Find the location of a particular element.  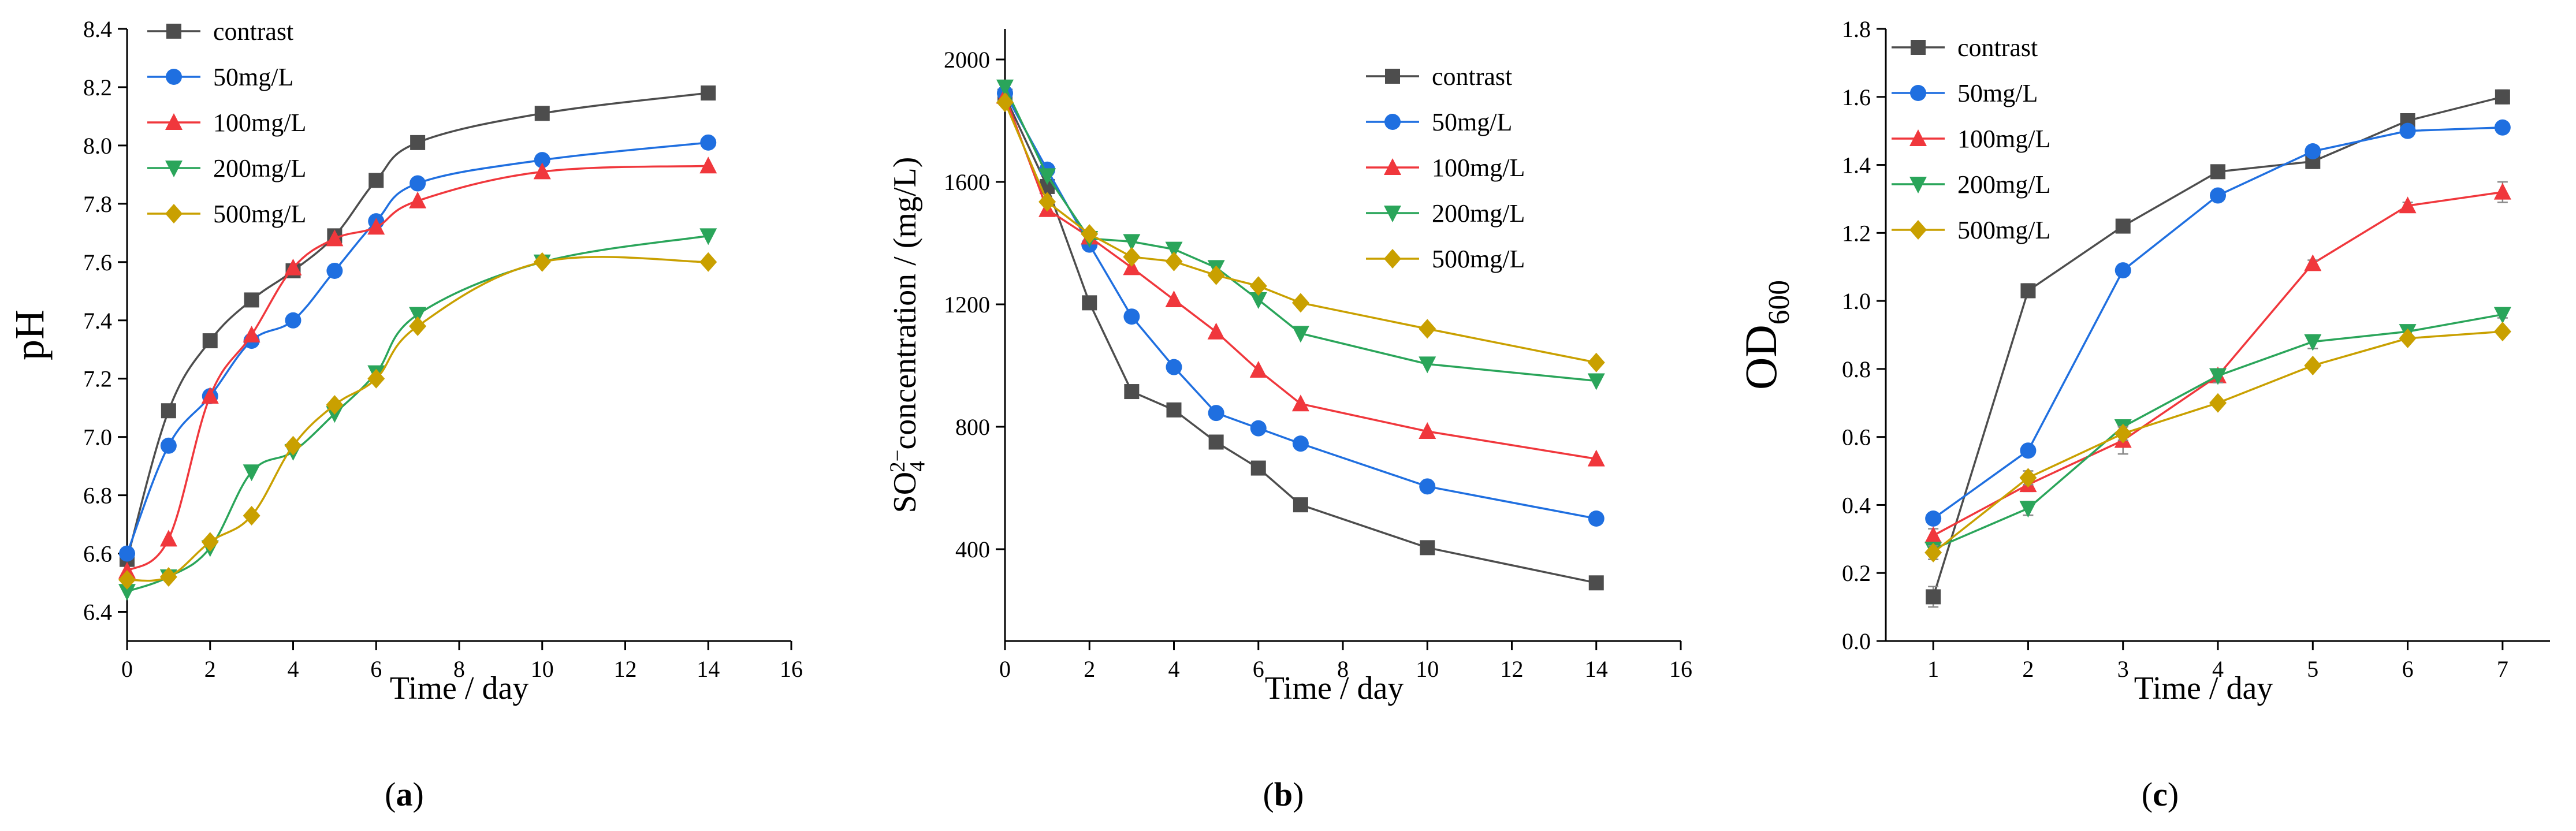

legend-label: 200mg/L is located at coordinates (2003, 184).